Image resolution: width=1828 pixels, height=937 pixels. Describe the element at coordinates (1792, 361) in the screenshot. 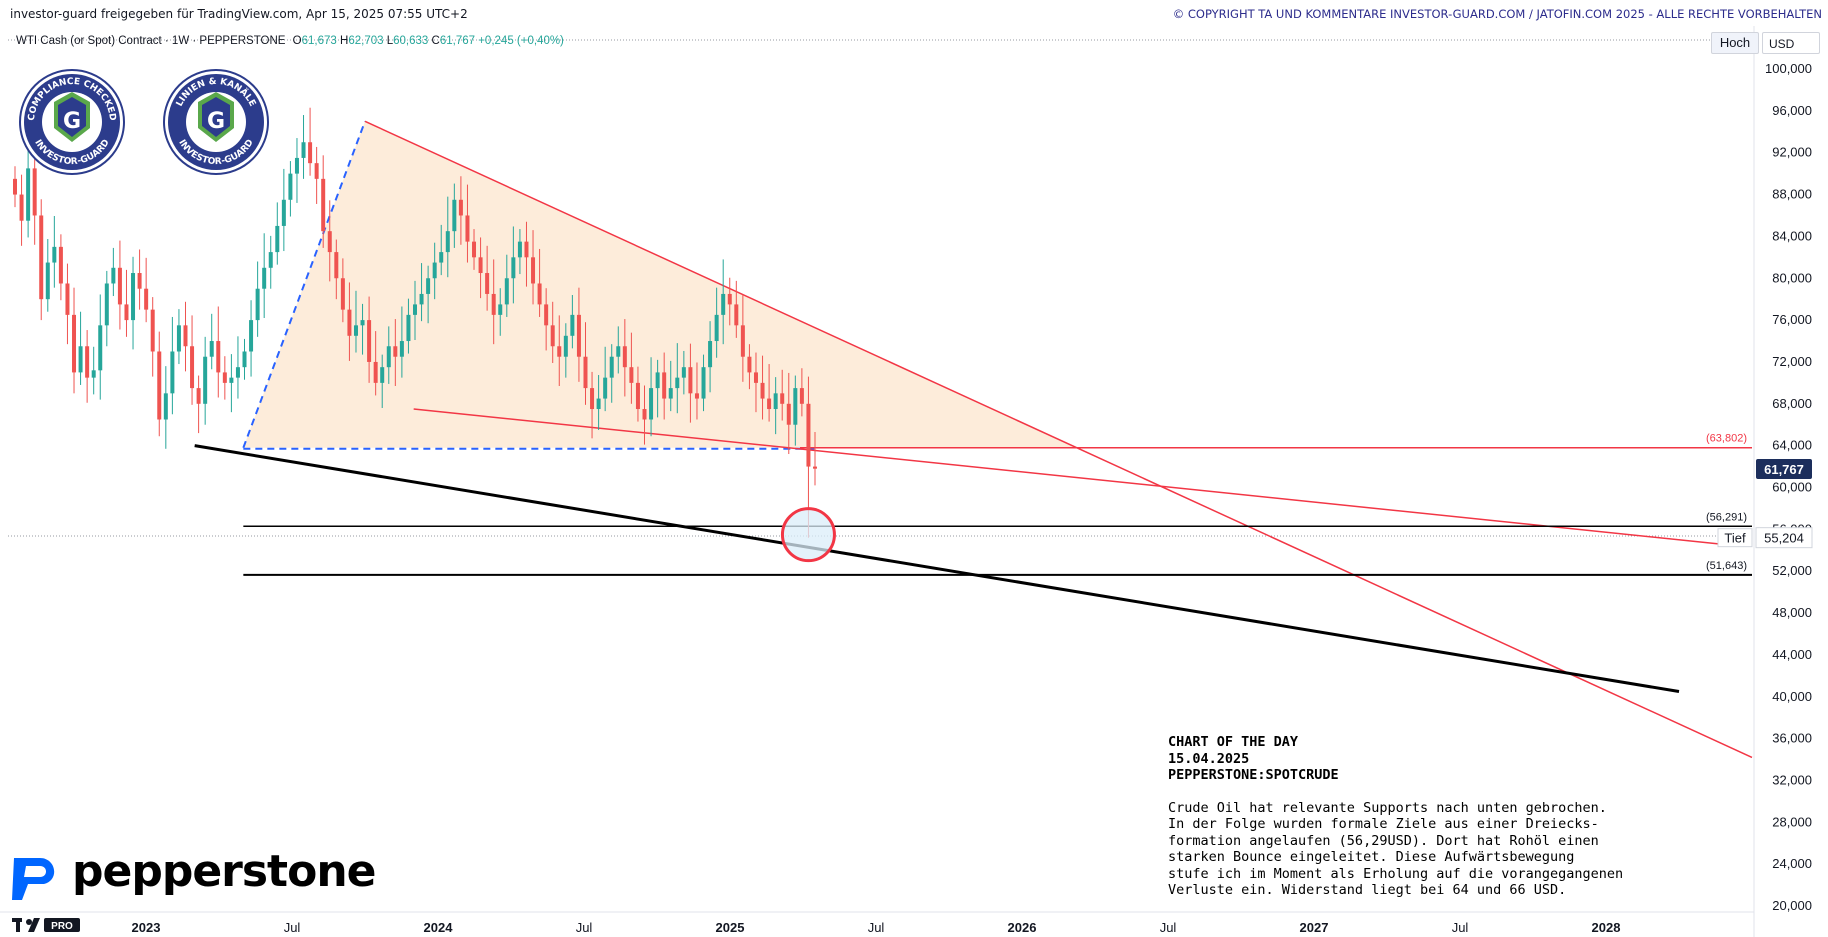

I see `price-tick-label: 72,000` at that location.